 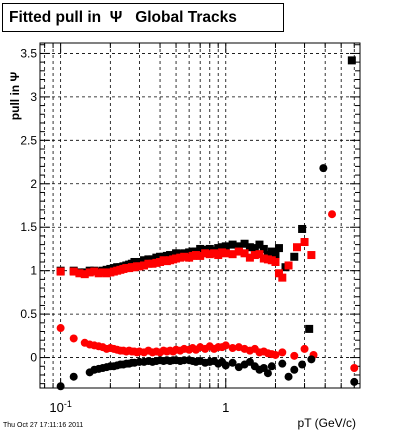 What do you see at coordinates (33, 184) in the screenshot?
I see `y-tick-label: 2` at bounding box center [33, 184].